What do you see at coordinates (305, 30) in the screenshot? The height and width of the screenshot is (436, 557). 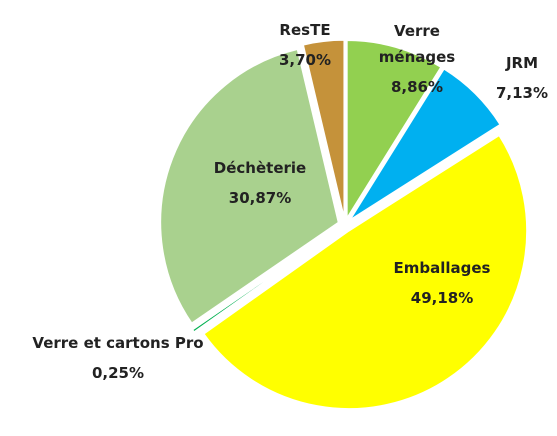 I see `slice-label: ResTE` at bounding box center [305, 30].